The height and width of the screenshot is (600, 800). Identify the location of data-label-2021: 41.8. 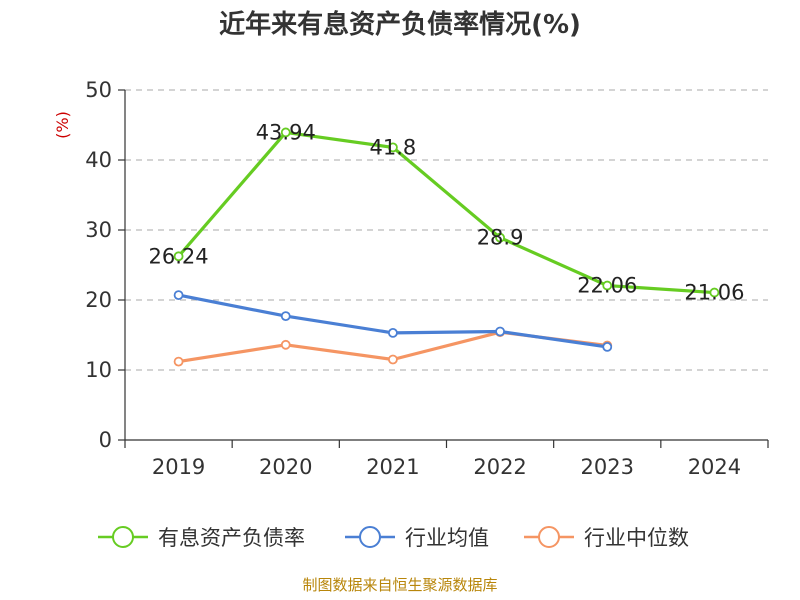
(393, 147).